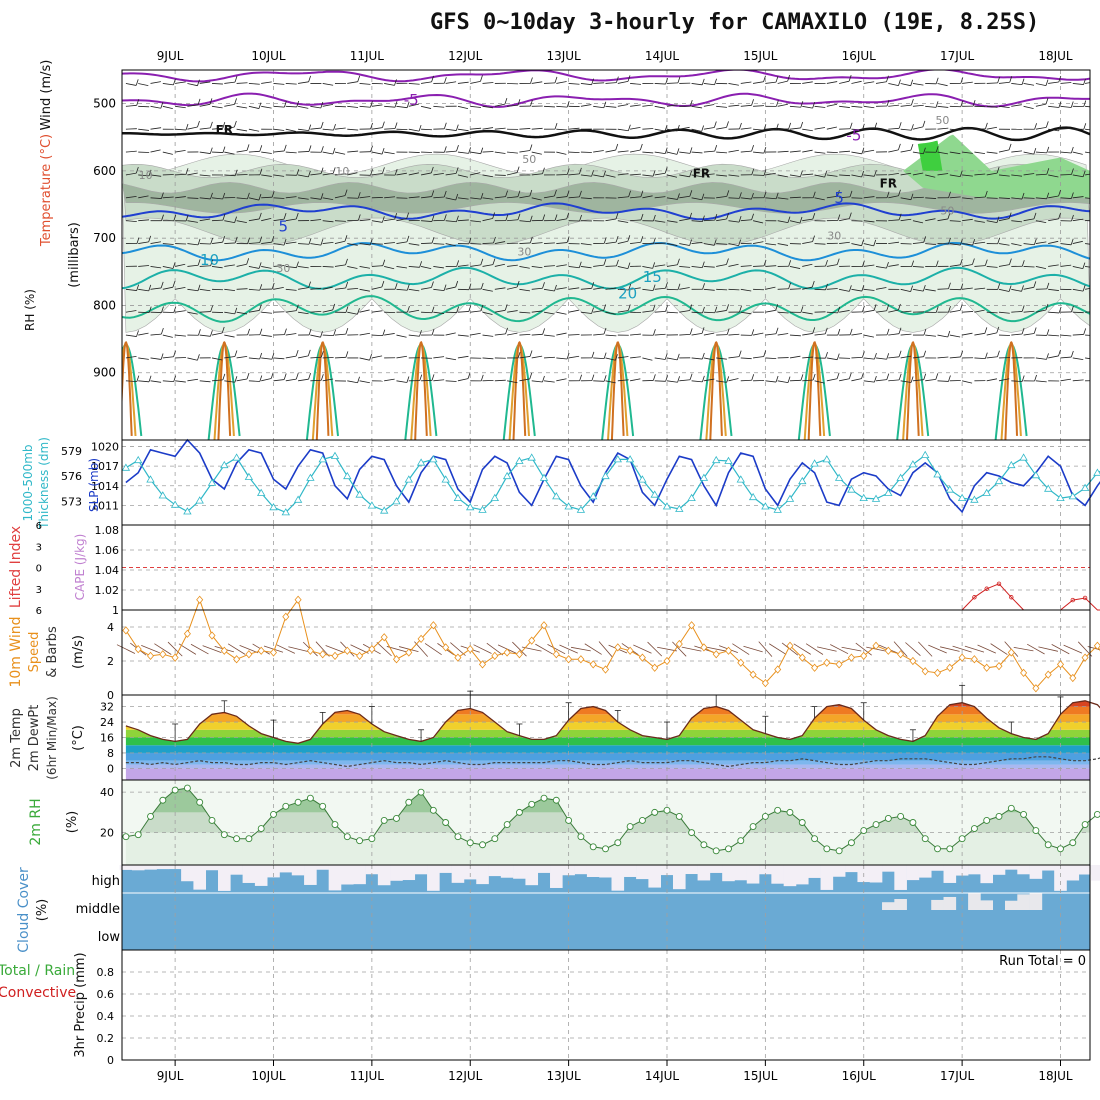 This screenshot has height=1100, width=1100. I want to click on slp-tick-label: 1011, so click(105, 505).